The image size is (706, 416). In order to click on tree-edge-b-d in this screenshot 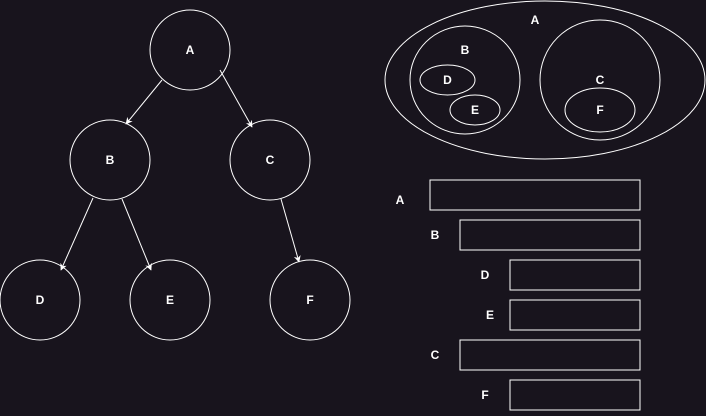, I will do `click(77, 234)`.